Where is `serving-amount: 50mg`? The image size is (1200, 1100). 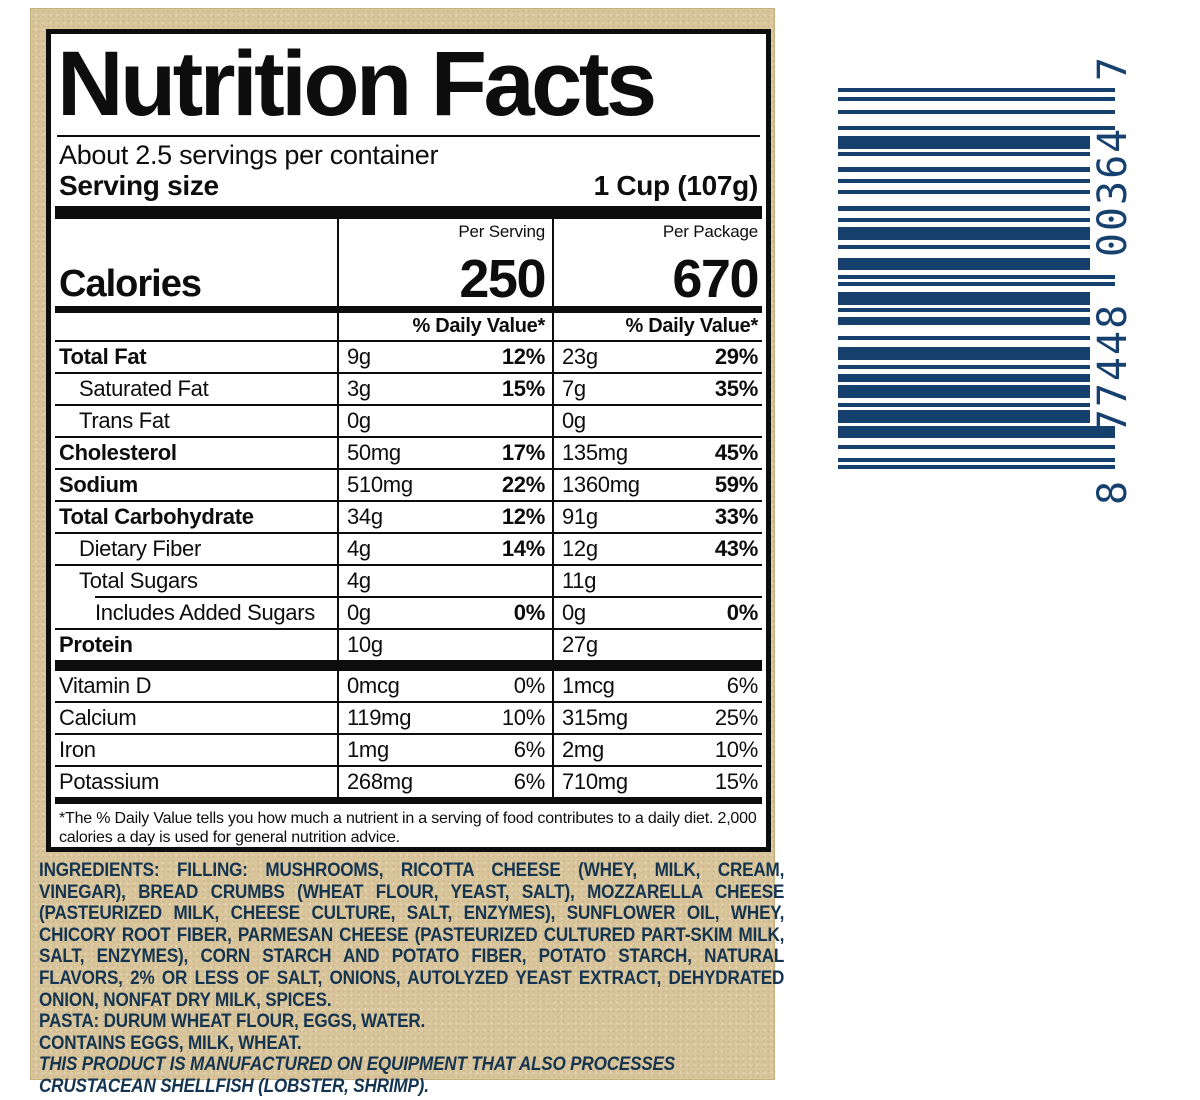 serving-amount: 50mg is located at coordinates (374, 452).